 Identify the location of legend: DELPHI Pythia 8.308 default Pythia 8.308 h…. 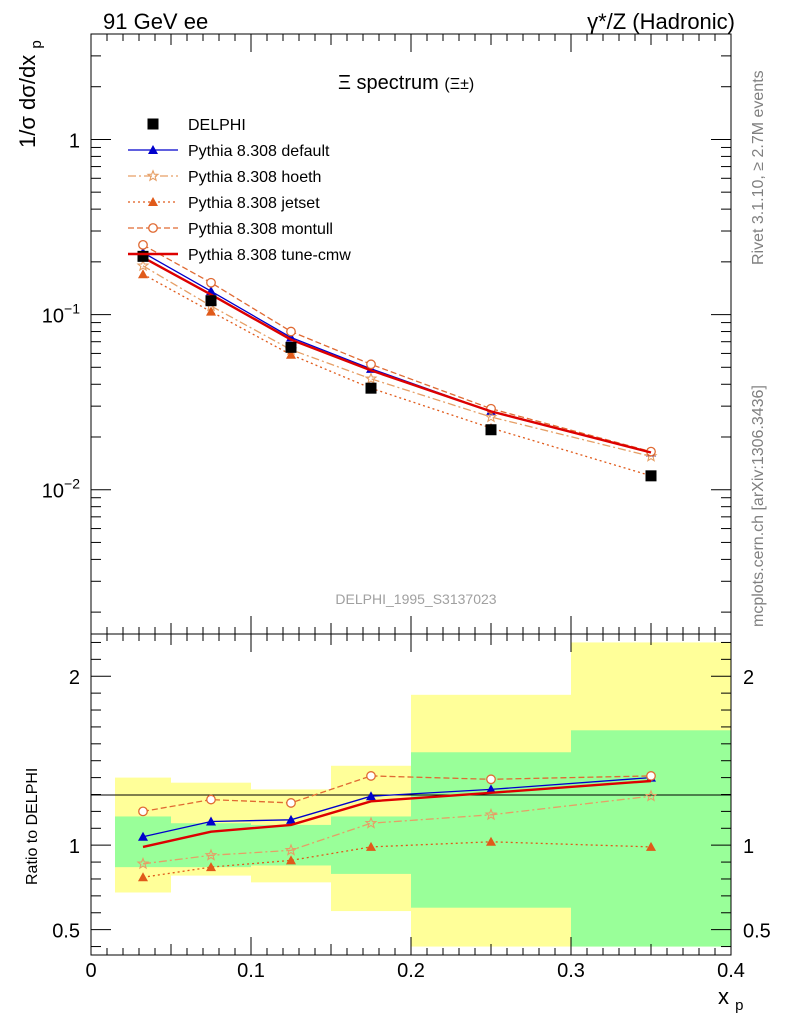
(239, 190).